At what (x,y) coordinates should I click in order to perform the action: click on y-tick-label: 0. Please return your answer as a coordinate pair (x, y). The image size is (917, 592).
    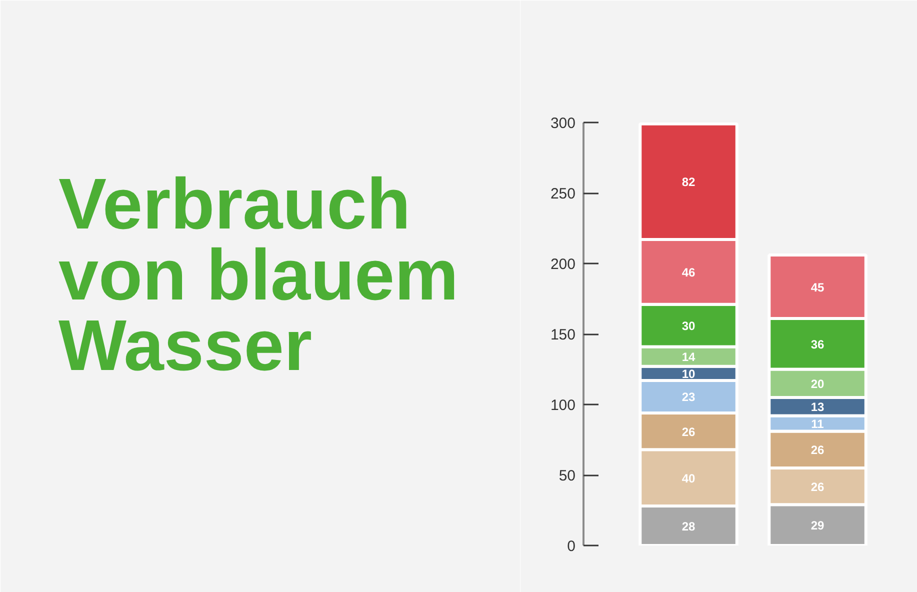
    Looking at the image, I should click on (571, 546).